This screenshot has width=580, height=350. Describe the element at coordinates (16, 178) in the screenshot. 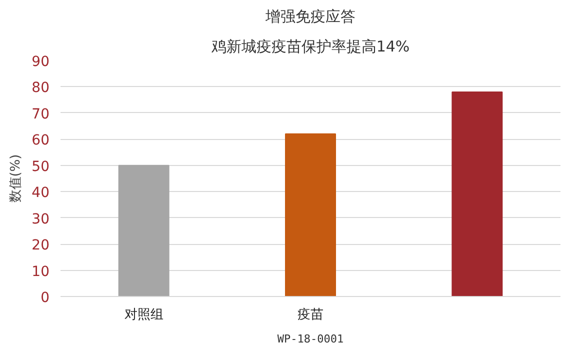

I see `y-axis-title: 数值(%)` at that location.